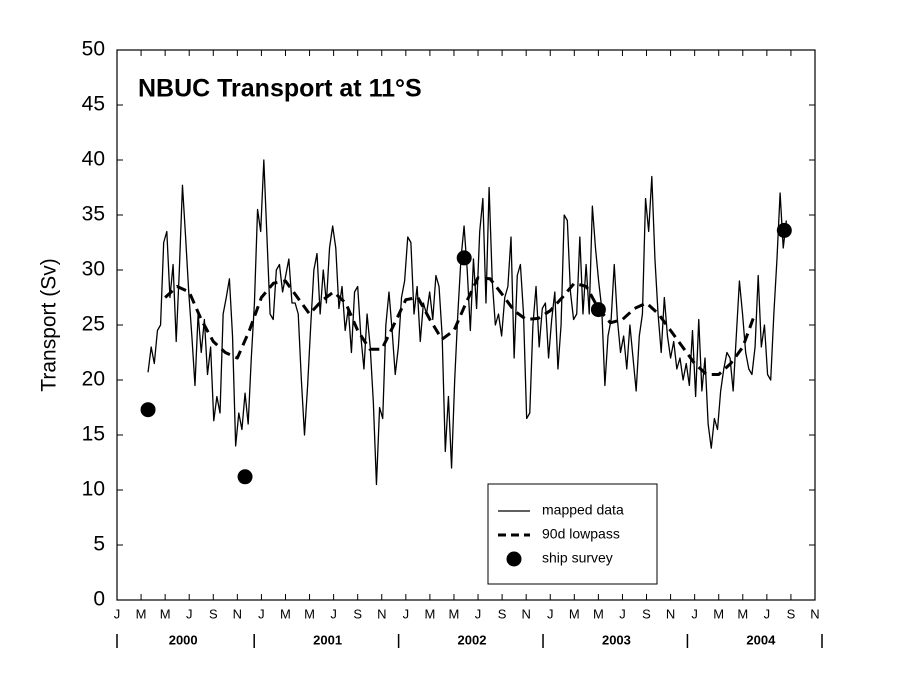  I want to click on y-tick-label: 25, so click(93, 324).